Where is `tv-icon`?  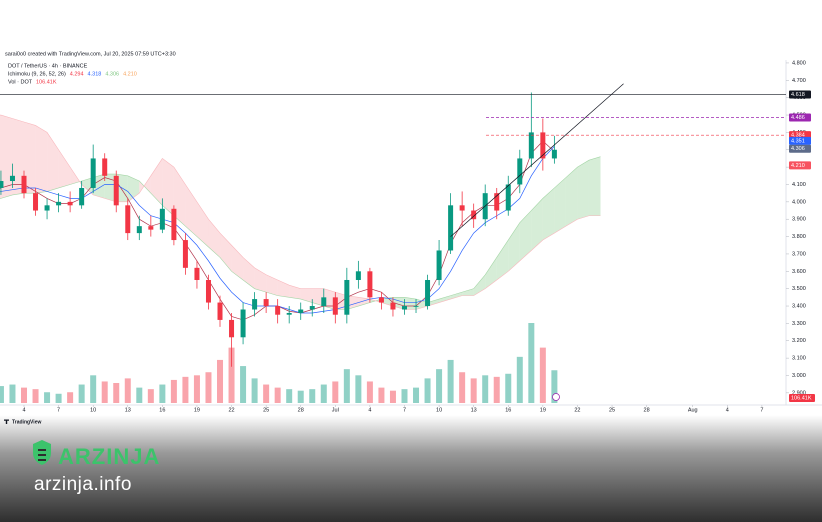
tv-icon is located at coordinates (6, 421).